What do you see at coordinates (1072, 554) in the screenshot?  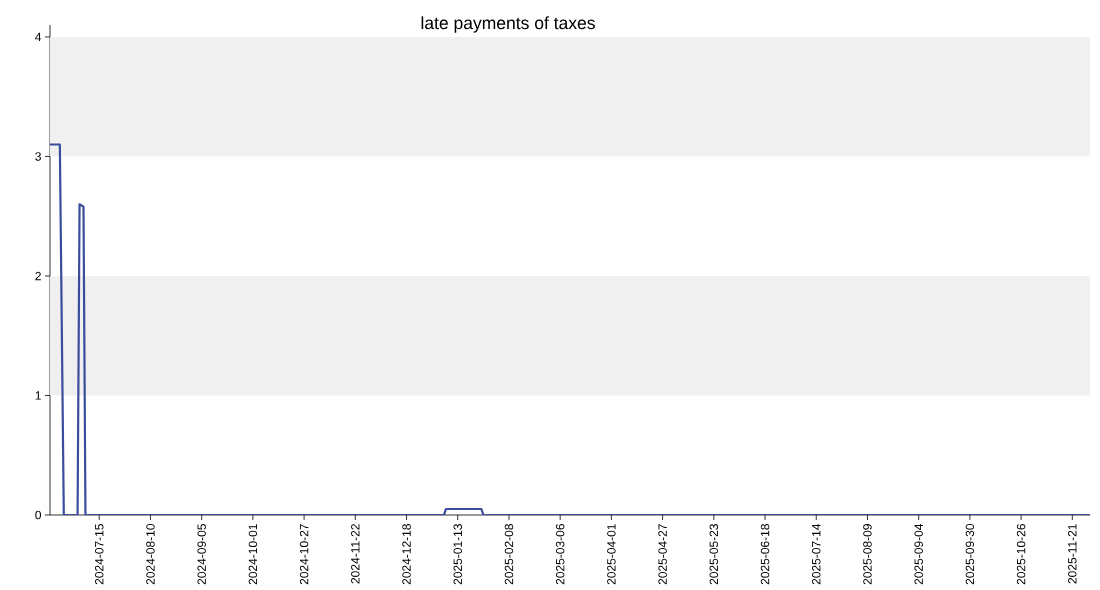 I see `x-tick-label: 2025-11-21` at bounding box center [1072, 554].